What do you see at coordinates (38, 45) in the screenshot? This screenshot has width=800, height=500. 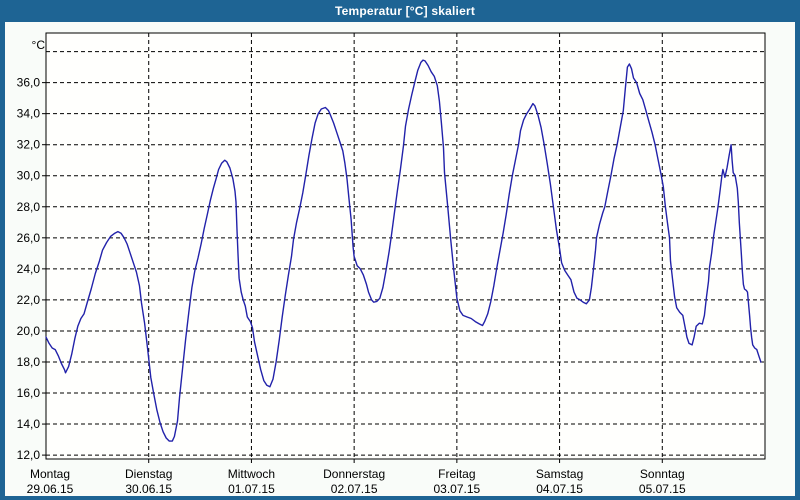 I see `y-axis-unit-label: °C` at bounding box center [38, 45].